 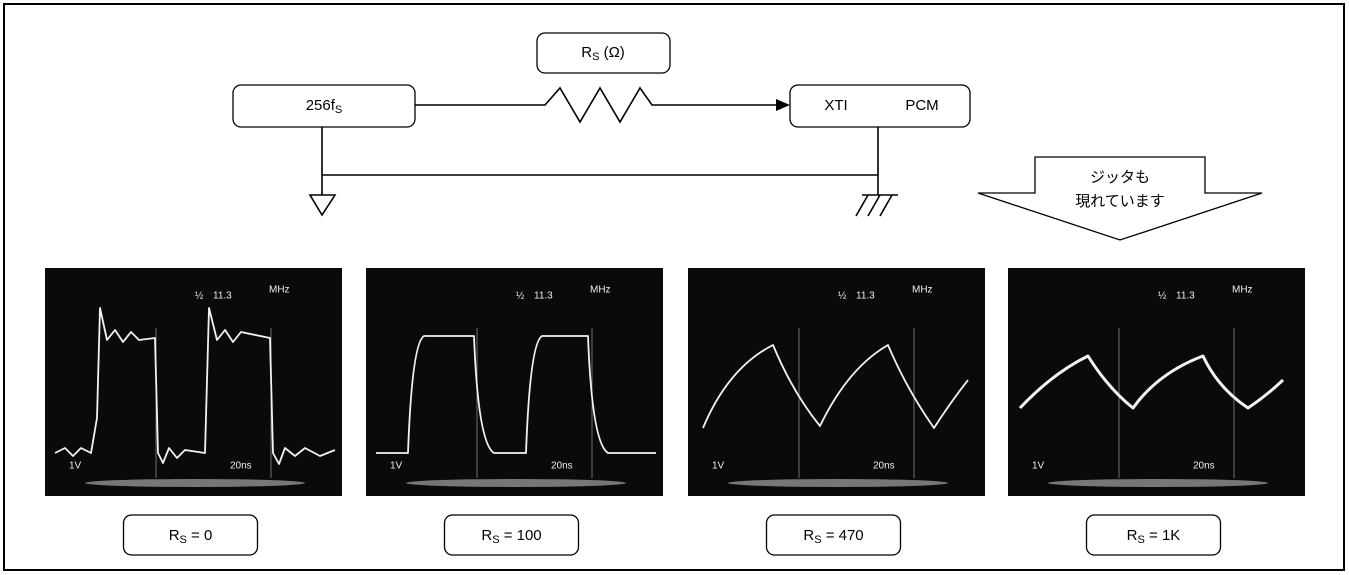 I want to click on resistor-label-box, so click(x=603, y=53).